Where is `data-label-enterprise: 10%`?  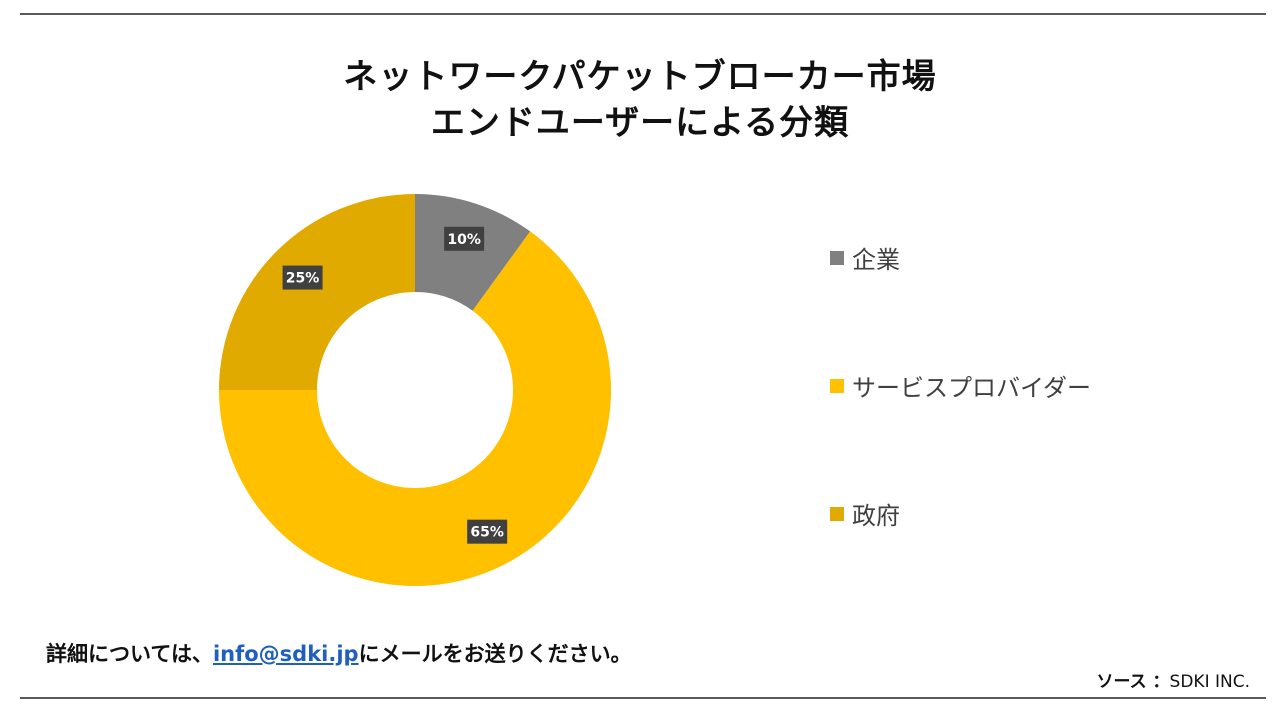 data-label-enterprise: 10% is located at coordinates (464, 238).